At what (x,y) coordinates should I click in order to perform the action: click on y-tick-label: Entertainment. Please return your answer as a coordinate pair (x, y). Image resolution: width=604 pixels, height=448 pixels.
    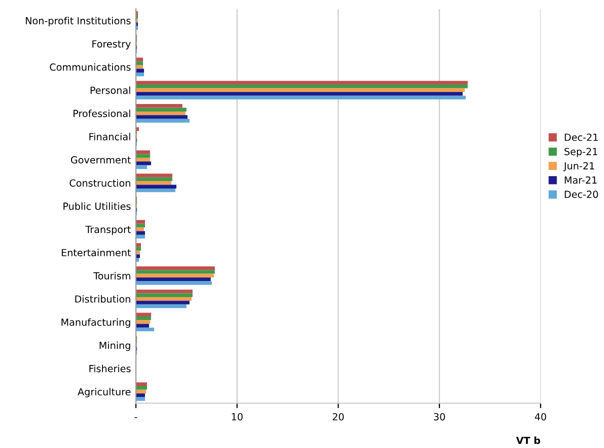
    Looking at the image, I should click on (96, 252).